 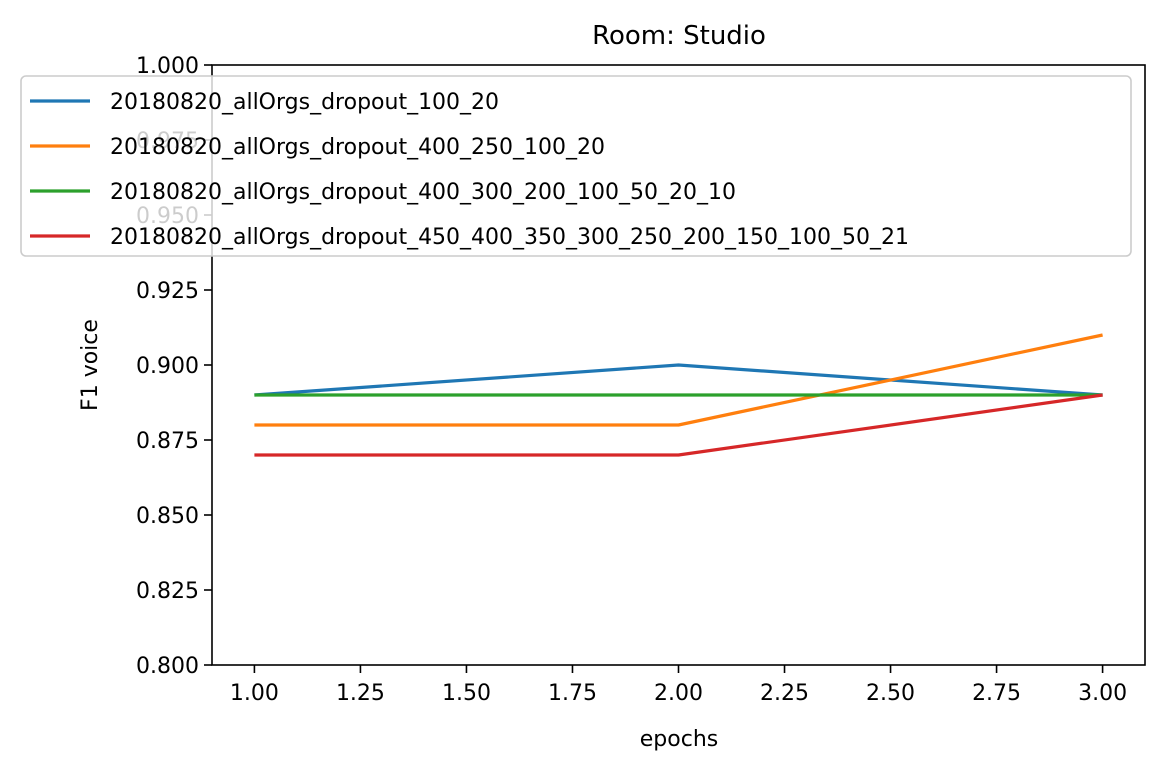 What do you see at coordinates (1102, 693) in the screenshot?
I see `x-tick-label: 3.00` at bounding box center [1102, 693].